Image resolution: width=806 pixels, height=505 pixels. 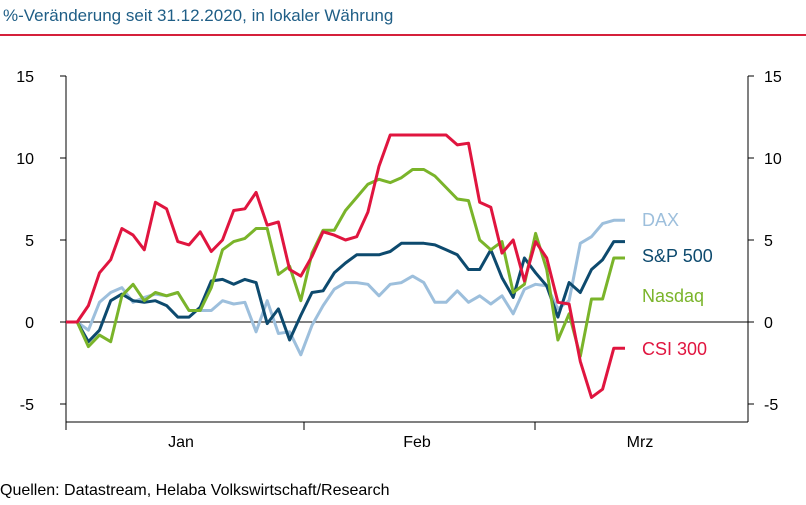 What do you see at coordinates (27, 405) in the screenshot?
I see `y-tick-label-left: -5` at bounding box center [27, 405].